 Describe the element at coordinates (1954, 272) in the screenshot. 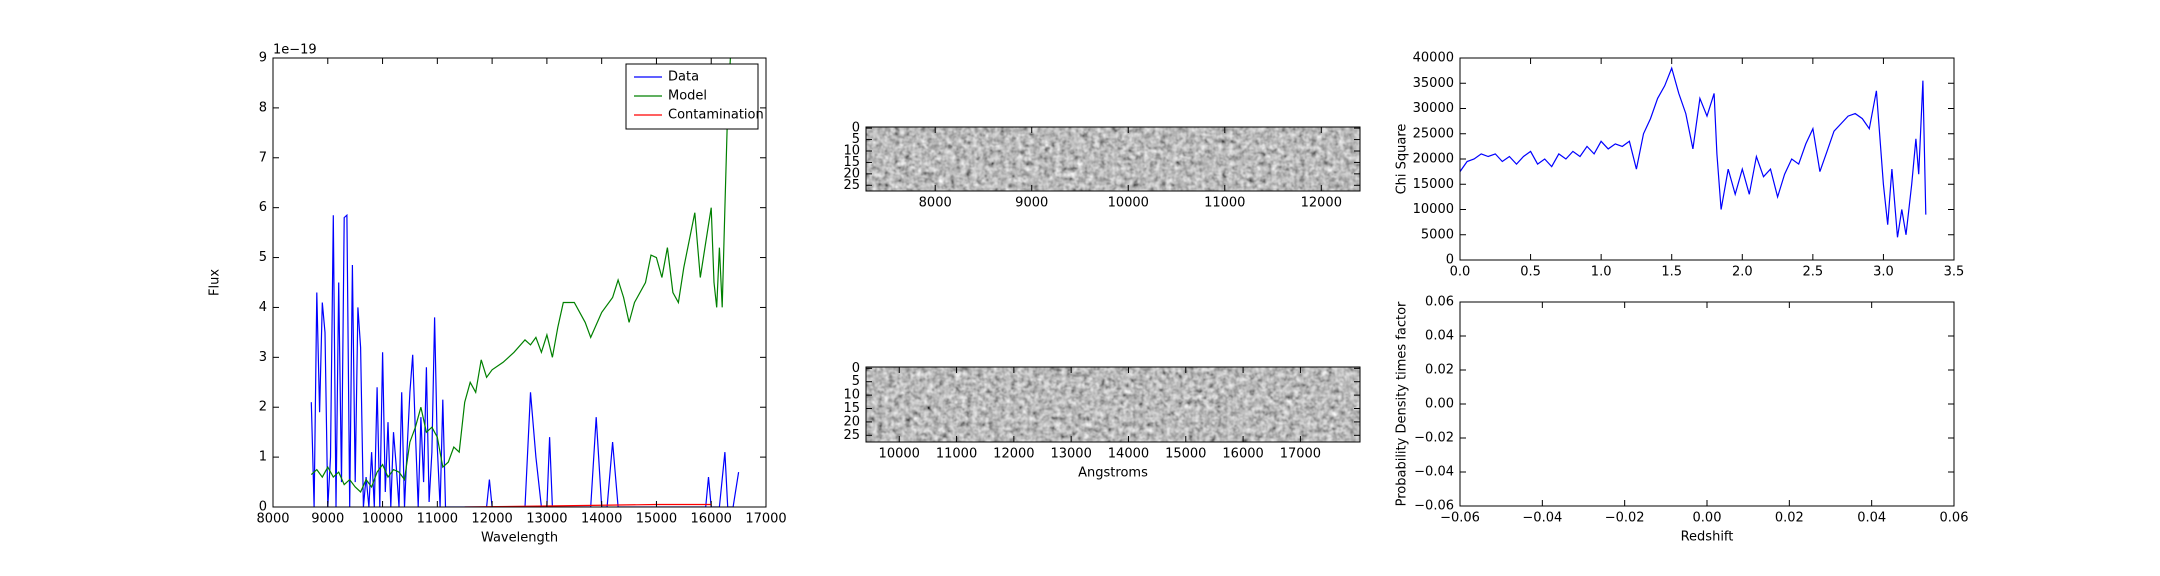

I see `x-tick-label: 3.5` at that location.